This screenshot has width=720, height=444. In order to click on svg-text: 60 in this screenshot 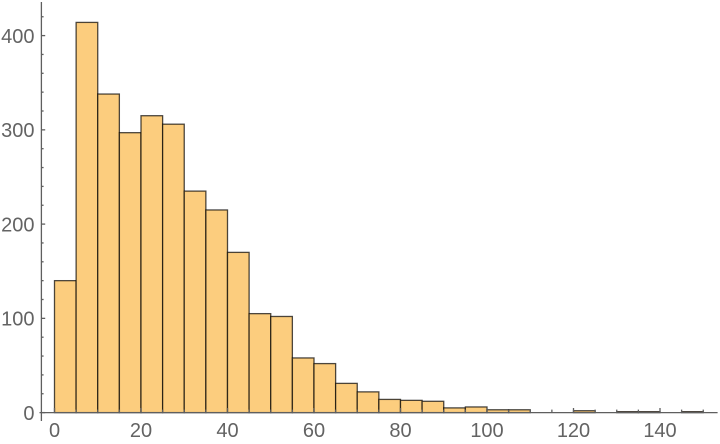, I will do `click(314, 431)`.